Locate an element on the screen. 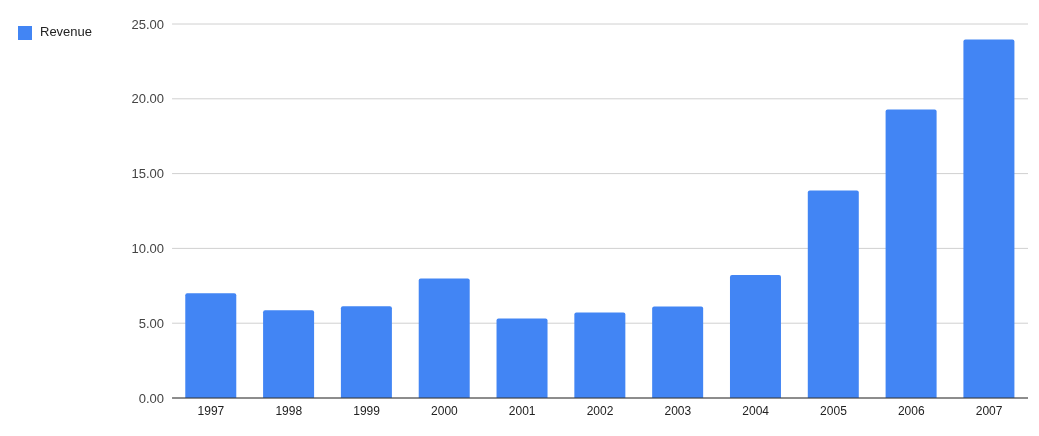 Image resolution: width=1039 pixels, height=436 pixels. x-tick-label: 2003 is located at coordinates (678, 410).